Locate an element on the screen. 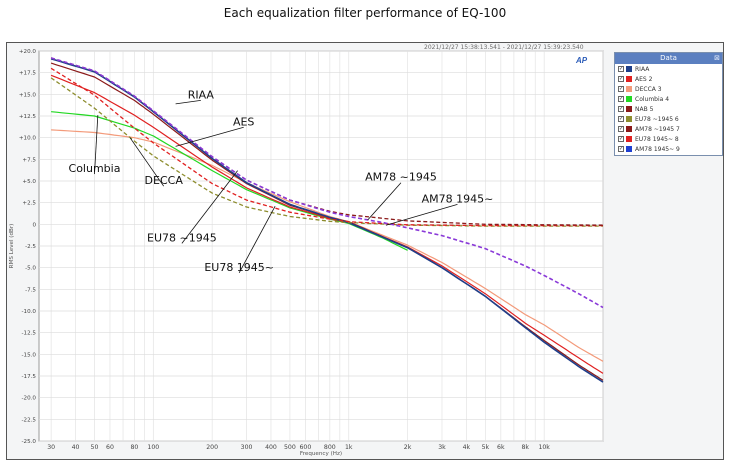 This screenshot has width=730, height=466. y-tick-label: -17.5 is located at coordinates (29, 377).